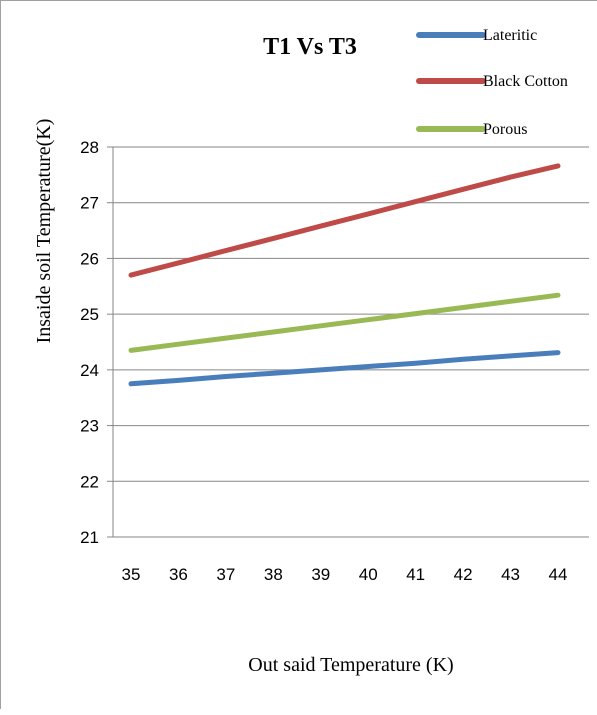 This screenshot has width=597, height=715. Describe the element at coordinates (320, 574) in the screenshot. I see `x-tick-label-39: 39` at that location.